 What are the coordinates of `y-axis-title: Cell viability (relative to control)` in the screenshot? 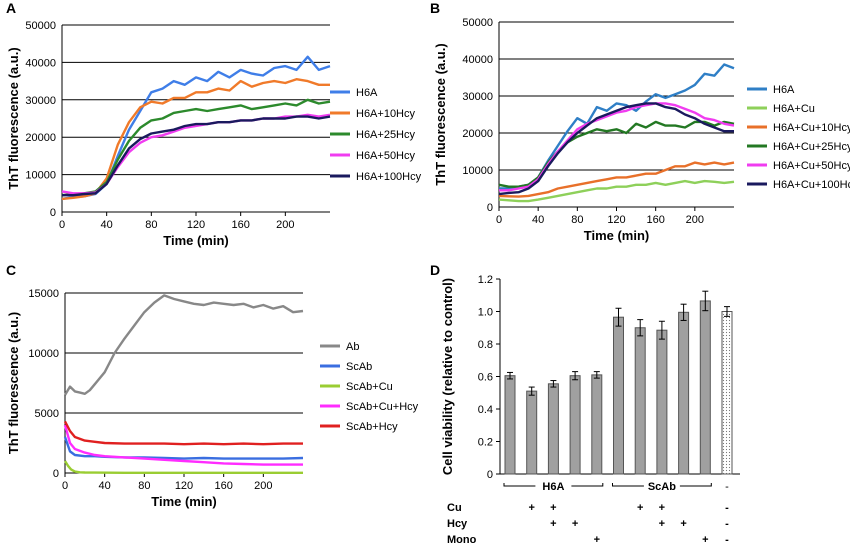 It's located at (447, 376).